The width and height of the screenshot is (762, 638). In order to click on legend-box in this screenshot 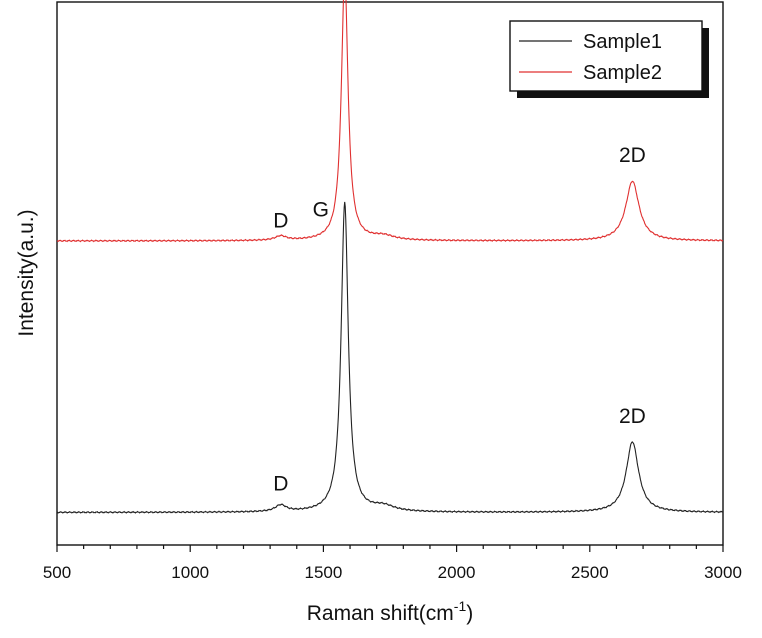, I will do `click(606, 56)`.